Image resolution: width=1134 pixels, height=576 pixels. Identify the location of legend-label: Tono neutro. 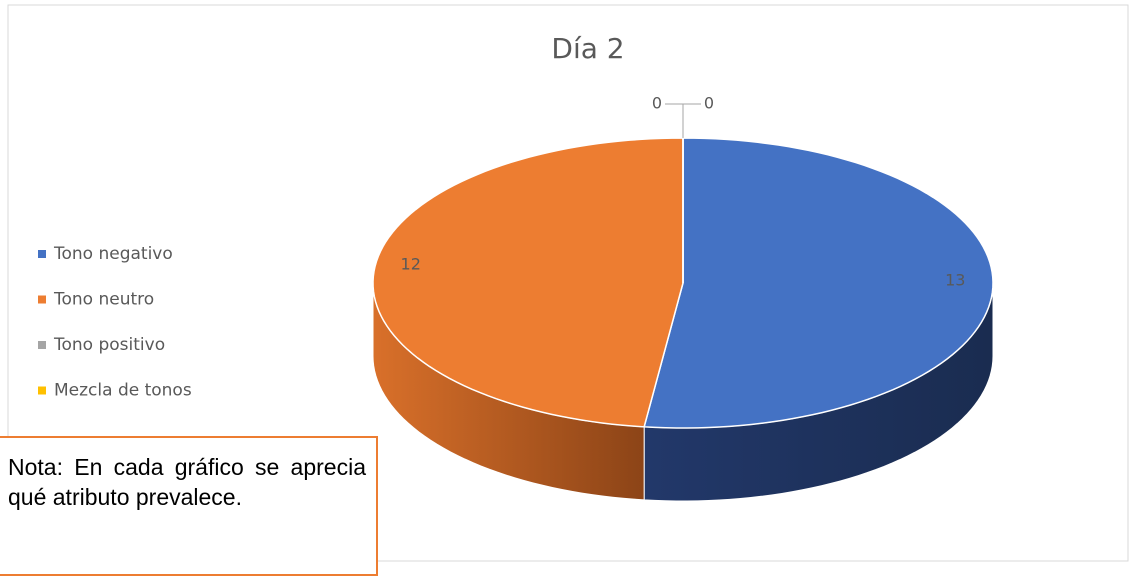
(103, 300).